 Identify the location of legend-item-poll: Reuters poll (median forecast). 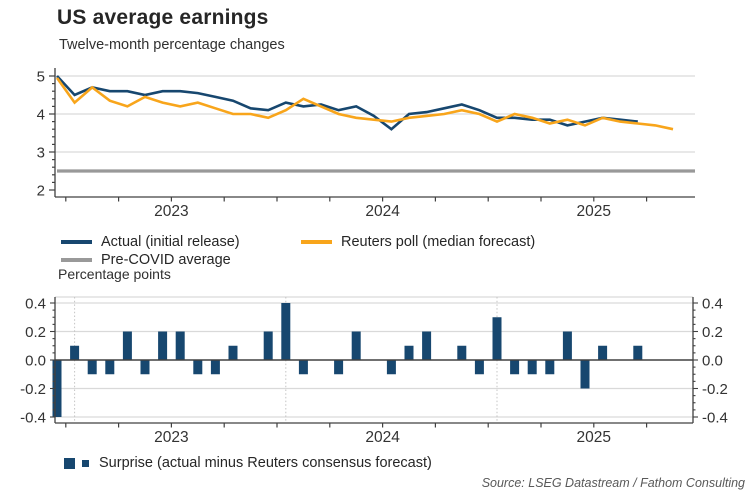
(418, 242).